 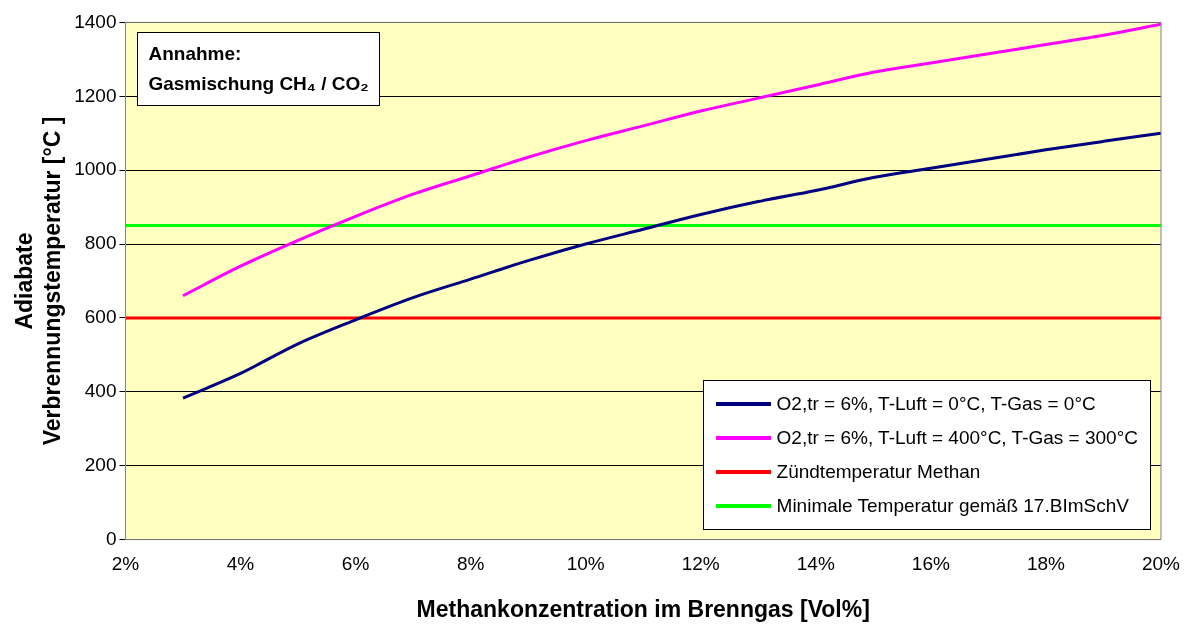 I want to click on x-axis-title: Methankonzentration im Brenngas [Vol%], so click(x=643, y=608).